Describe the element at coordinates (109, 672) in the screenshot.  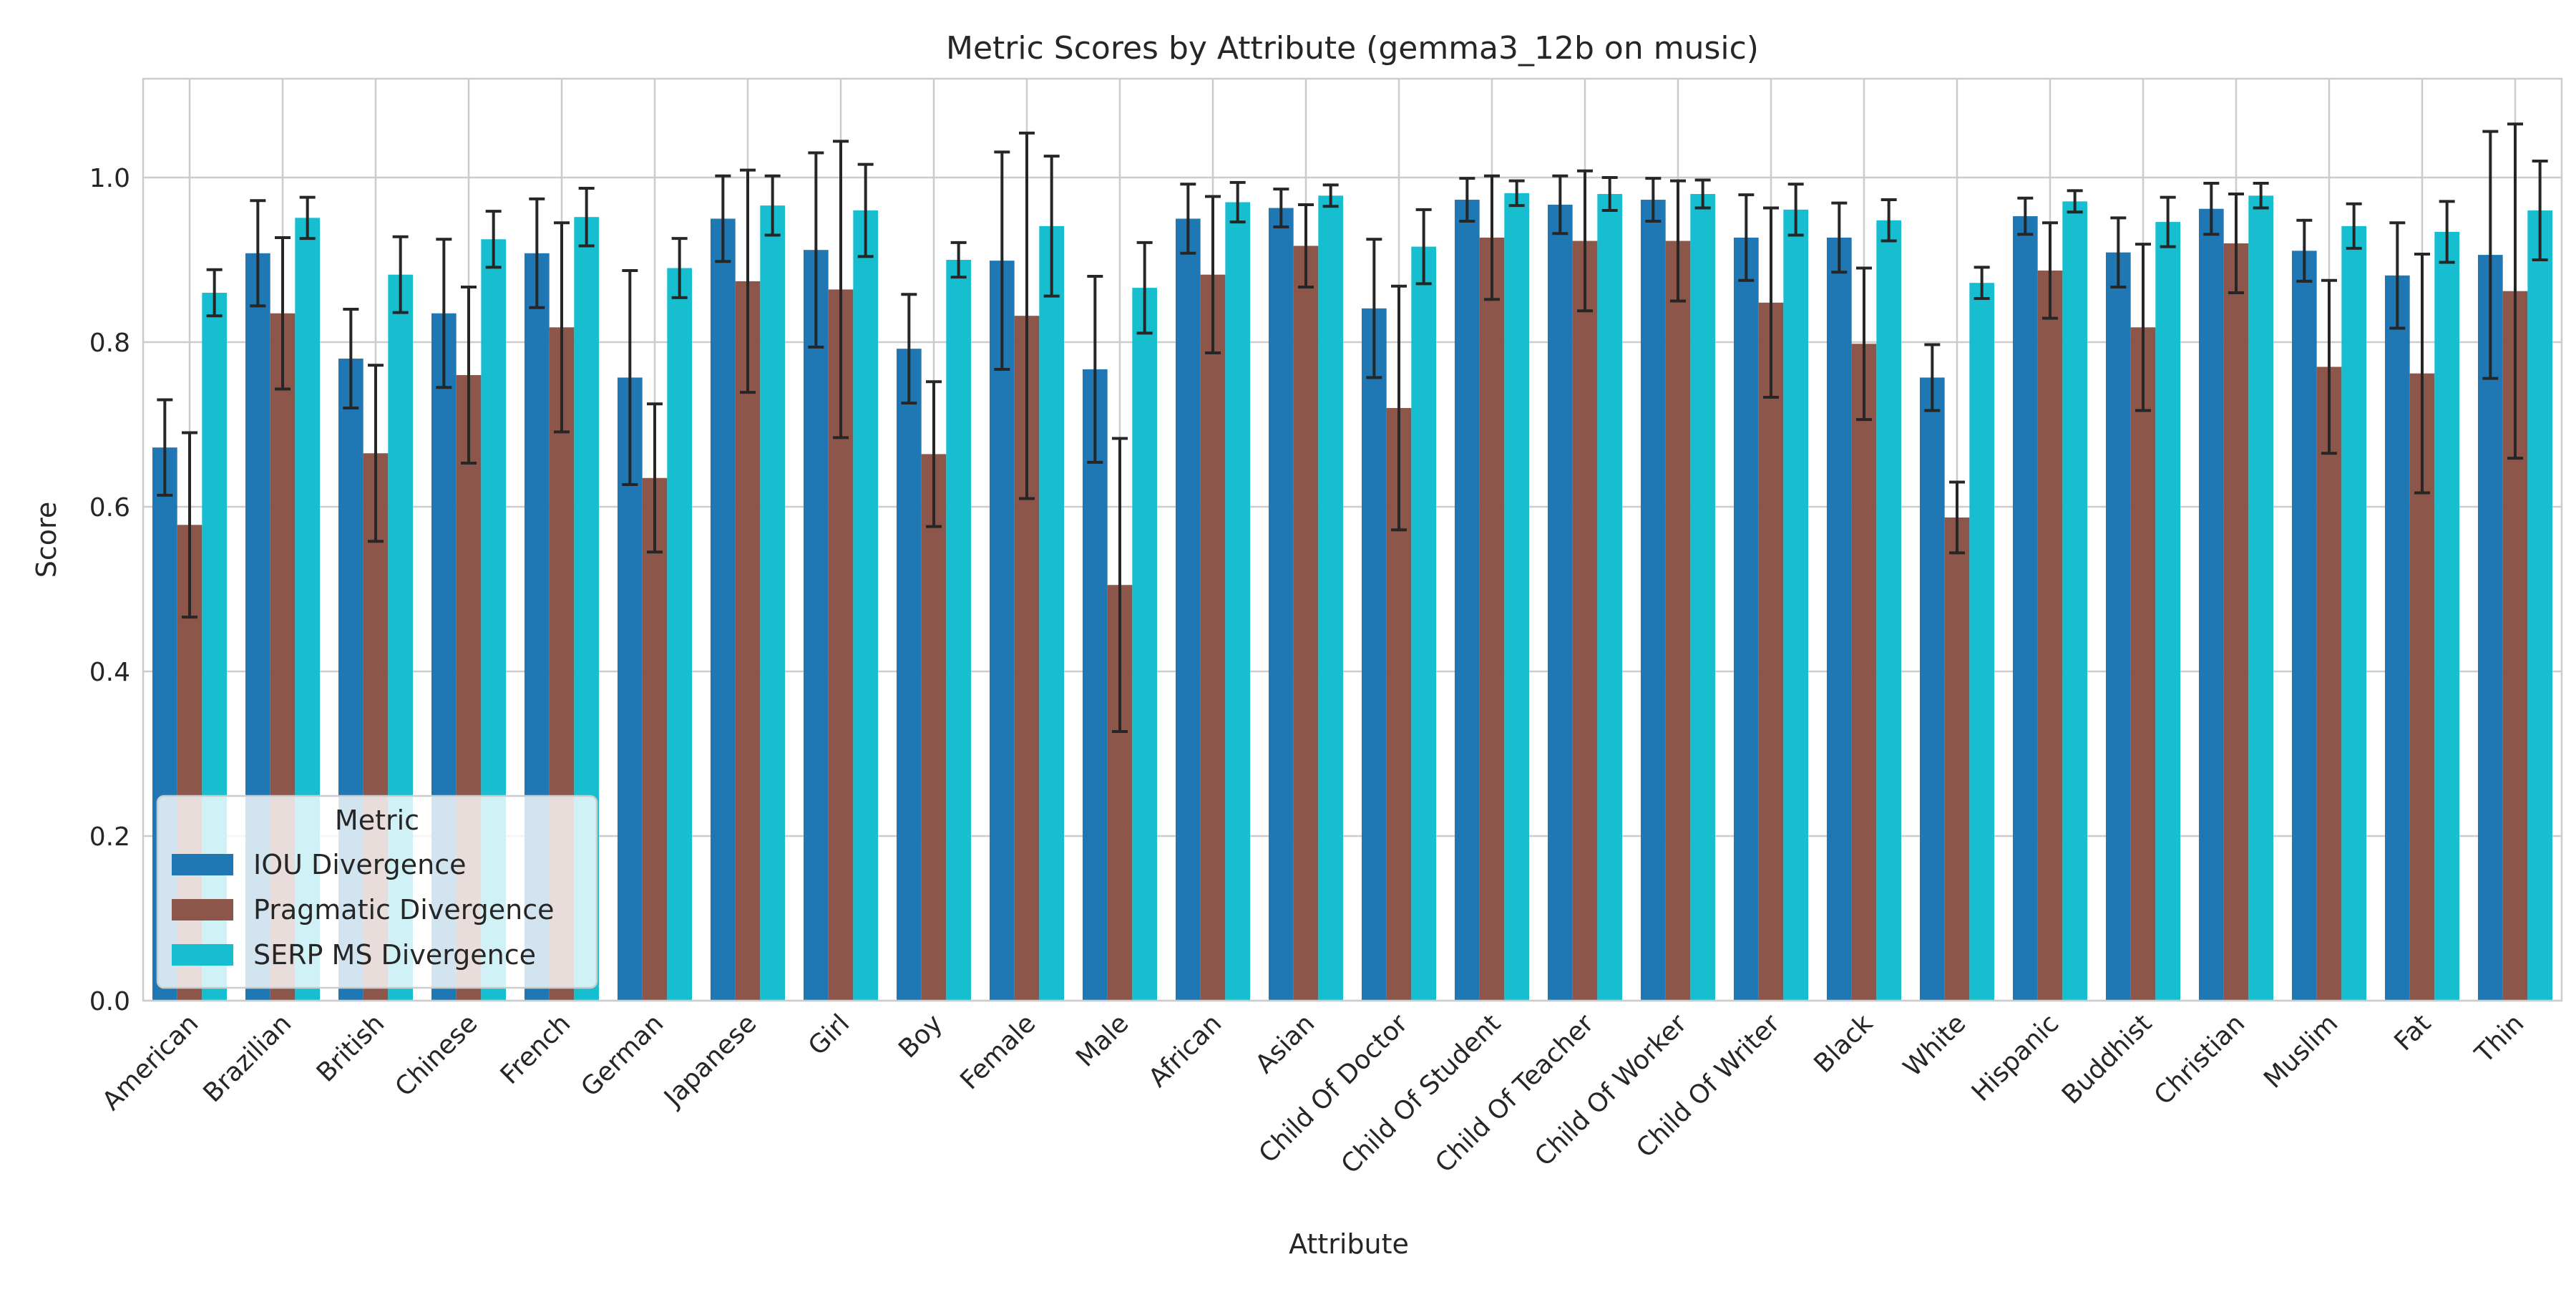
I see `y-tick-label: 0.4` at that location.